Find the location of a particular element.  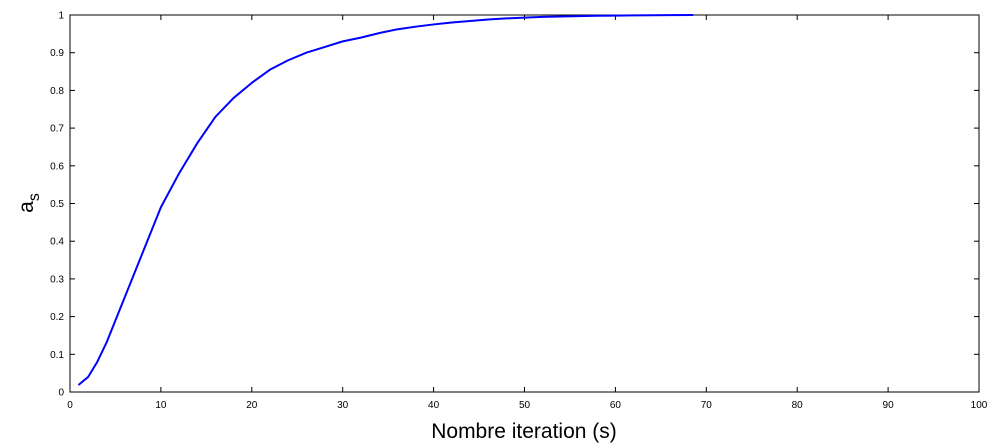

y-tick-label: 0 is located at coordinates (61, 393).